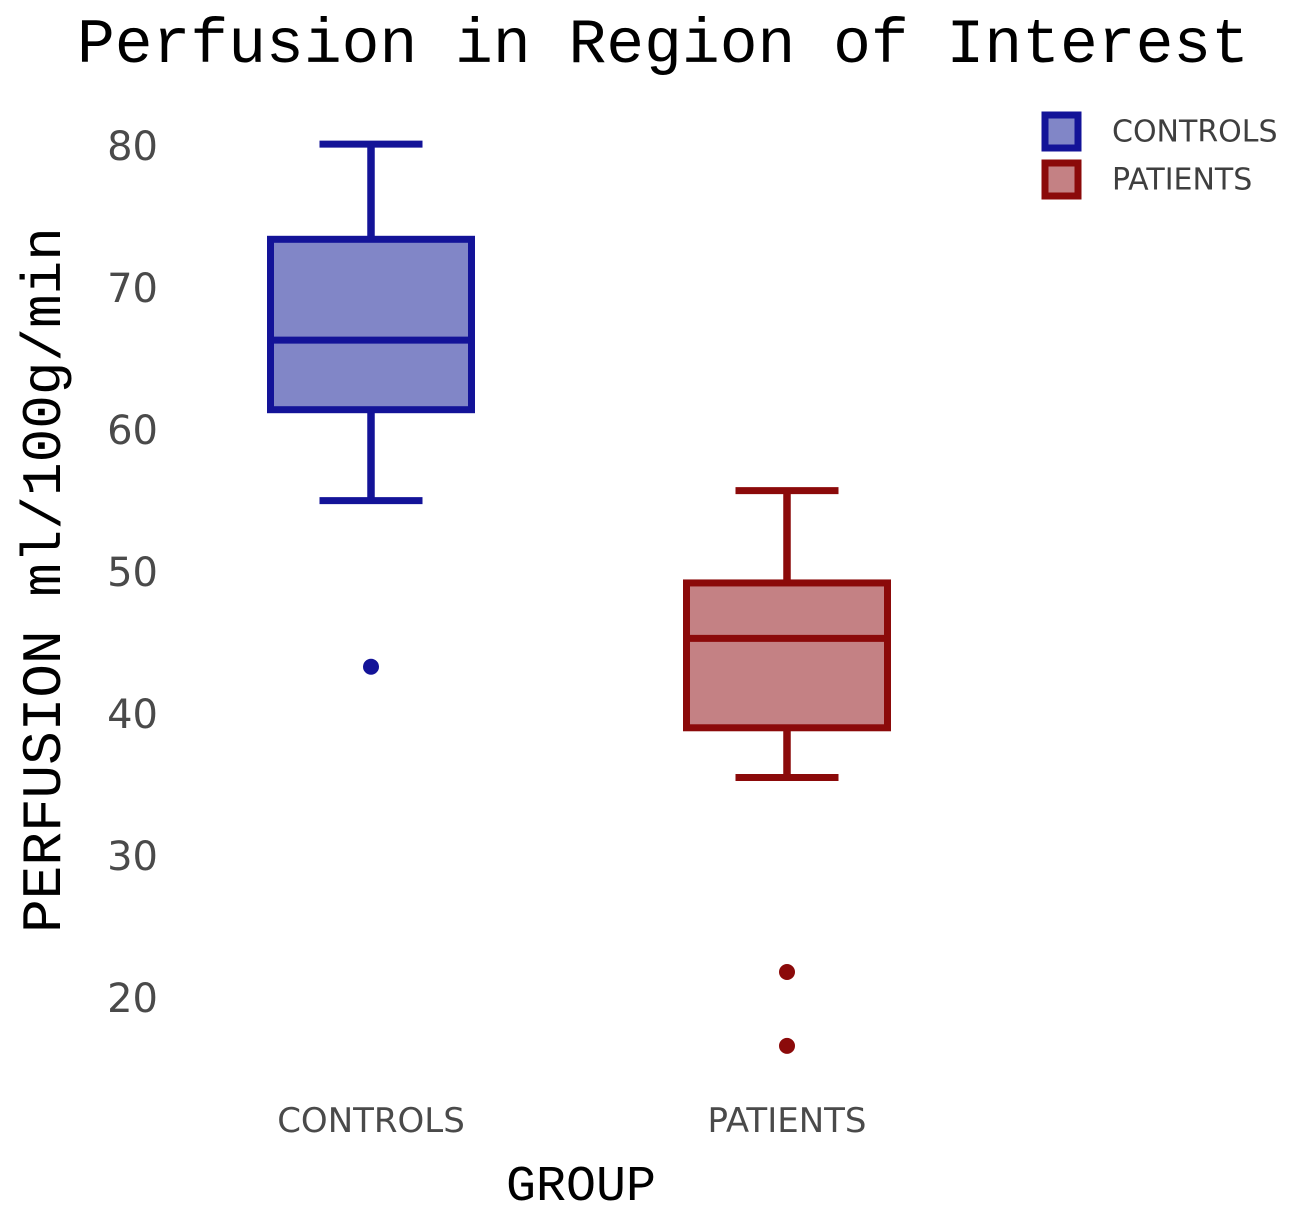 This screenshot has height=1220, width=1294. I want to click on y-tick-label: 60, so click(132, 431).